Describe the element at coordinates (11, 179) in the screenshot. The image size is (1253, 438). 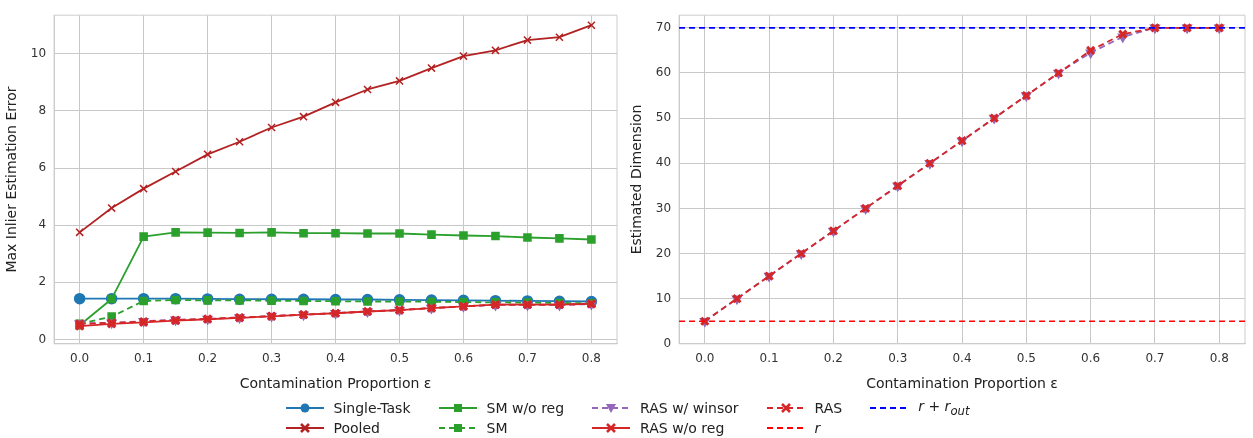
I see `y-axis-title: Max Inlier Estimation Error` at that location.